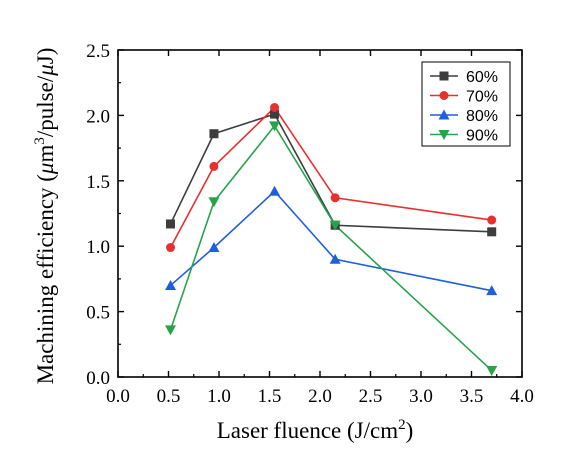  Describe the element at coordinates (98, 182) in the screenshot. I see `y-tick-label: 1.5` at that location.